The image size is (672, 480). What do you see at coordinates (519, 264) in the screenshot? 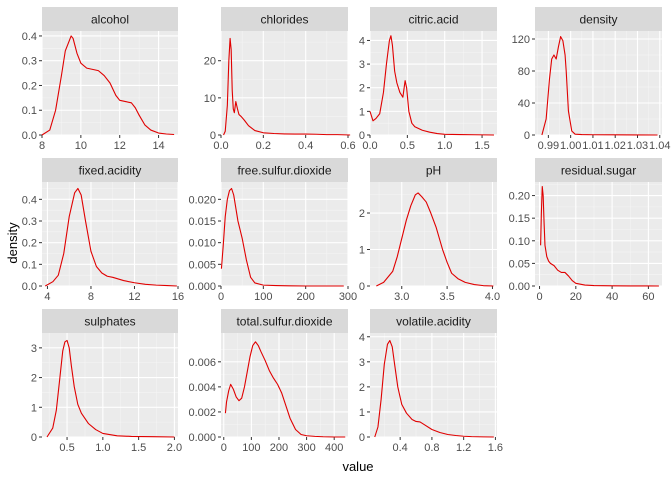
I see `y-tick-label: 0.05` at bounding box center [519, 264].